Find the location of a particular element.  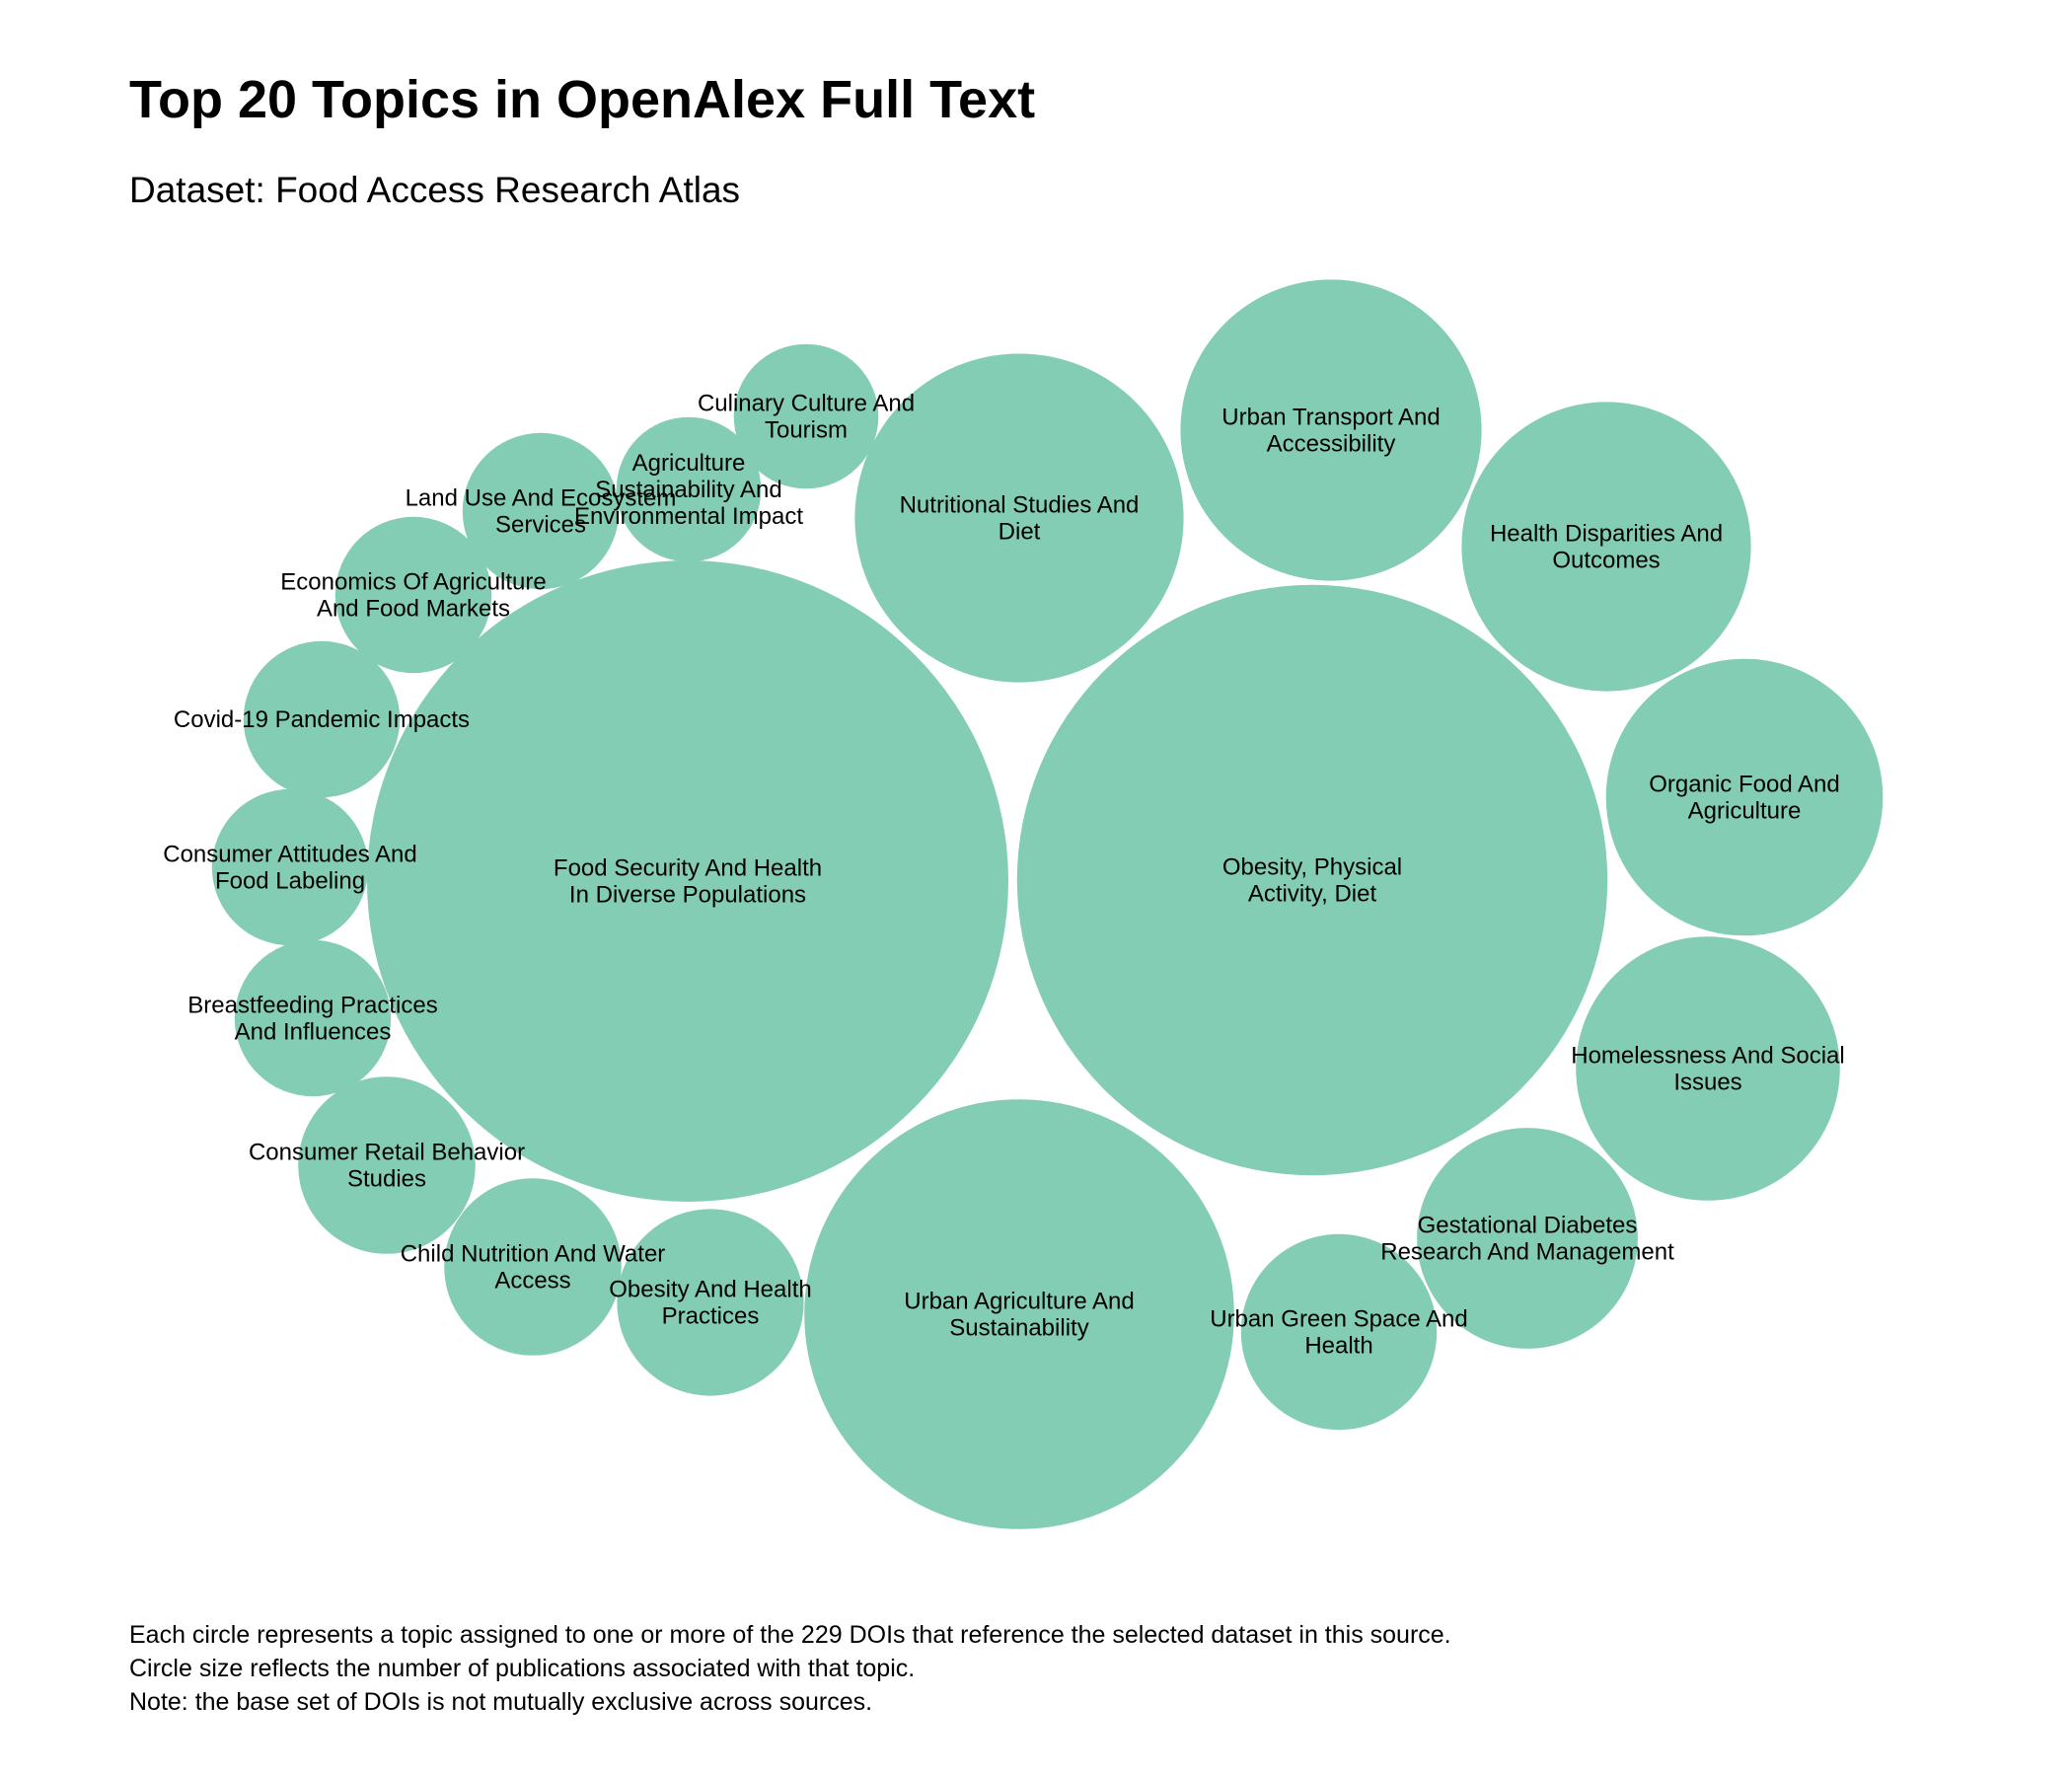

topic-label: Obesity, Physical Activity, Diet is located at coordinates (1312, 881).